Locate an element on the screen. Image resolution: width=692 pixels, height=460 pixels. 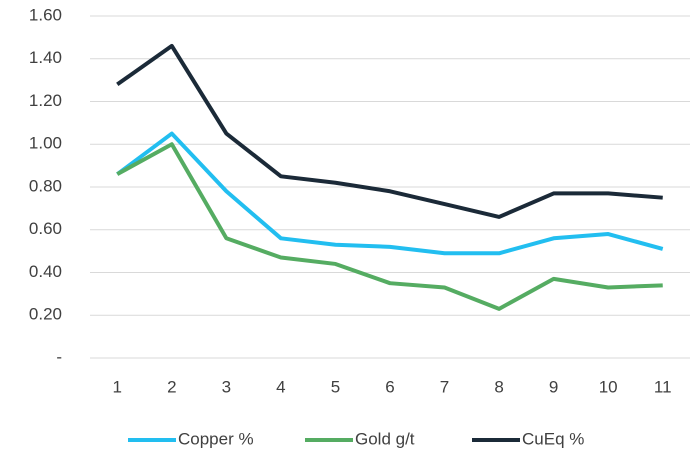
y-tick-label: 0.60 is located at coordinates (45, 228).